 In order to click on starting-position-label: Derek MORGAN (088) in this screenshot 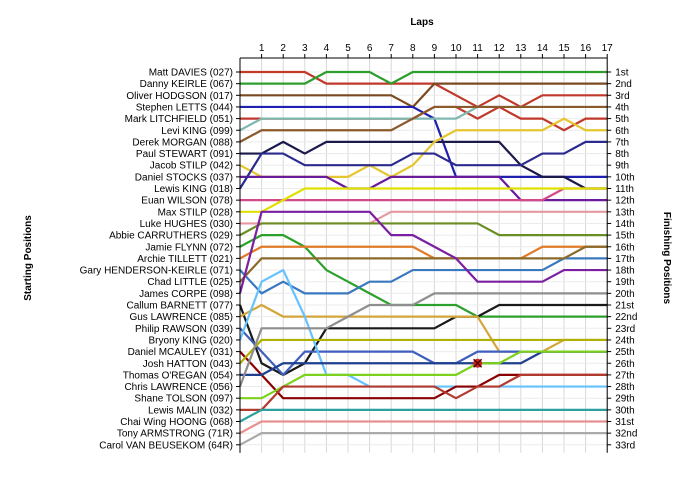, I will do `click(182, 142)`.